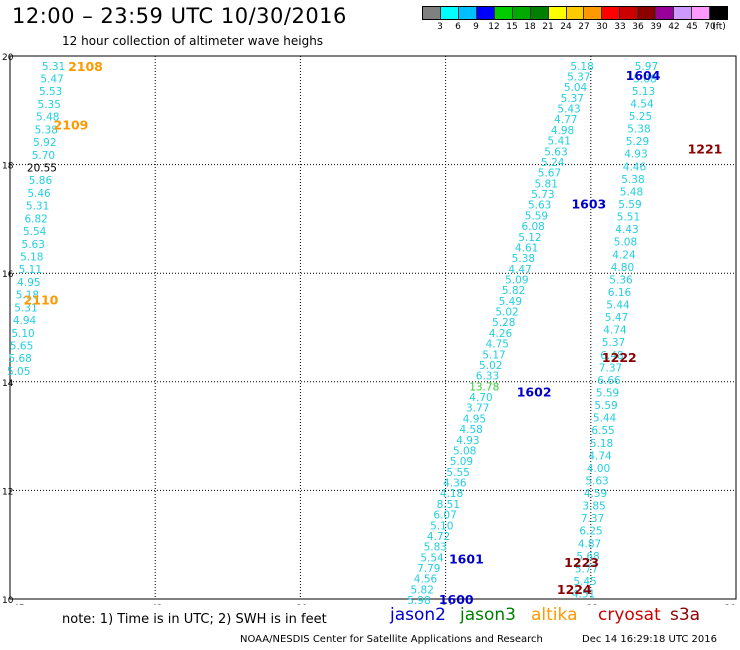 The width and height of the screenshot is (740, 650). Describe the element at coordinates (435, 548) in the screenshot. I see `wave-height-value: 5.83` at that location.